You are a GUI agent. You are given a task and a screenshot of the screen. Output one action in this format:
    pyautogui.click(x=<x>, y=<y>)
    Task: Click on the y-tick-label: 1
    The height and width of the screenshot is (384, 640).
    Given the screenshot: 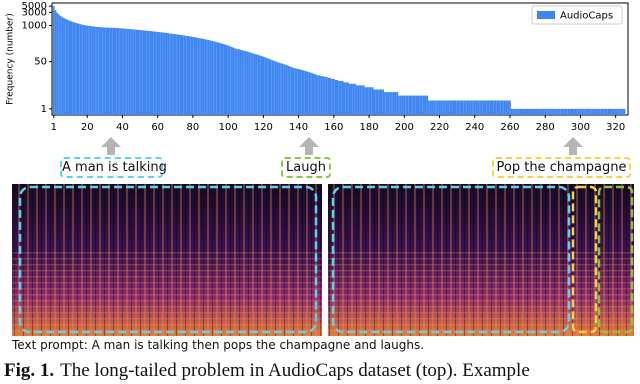 What is the action you would take?
    pyautogui.click(x=44, y=109)
    